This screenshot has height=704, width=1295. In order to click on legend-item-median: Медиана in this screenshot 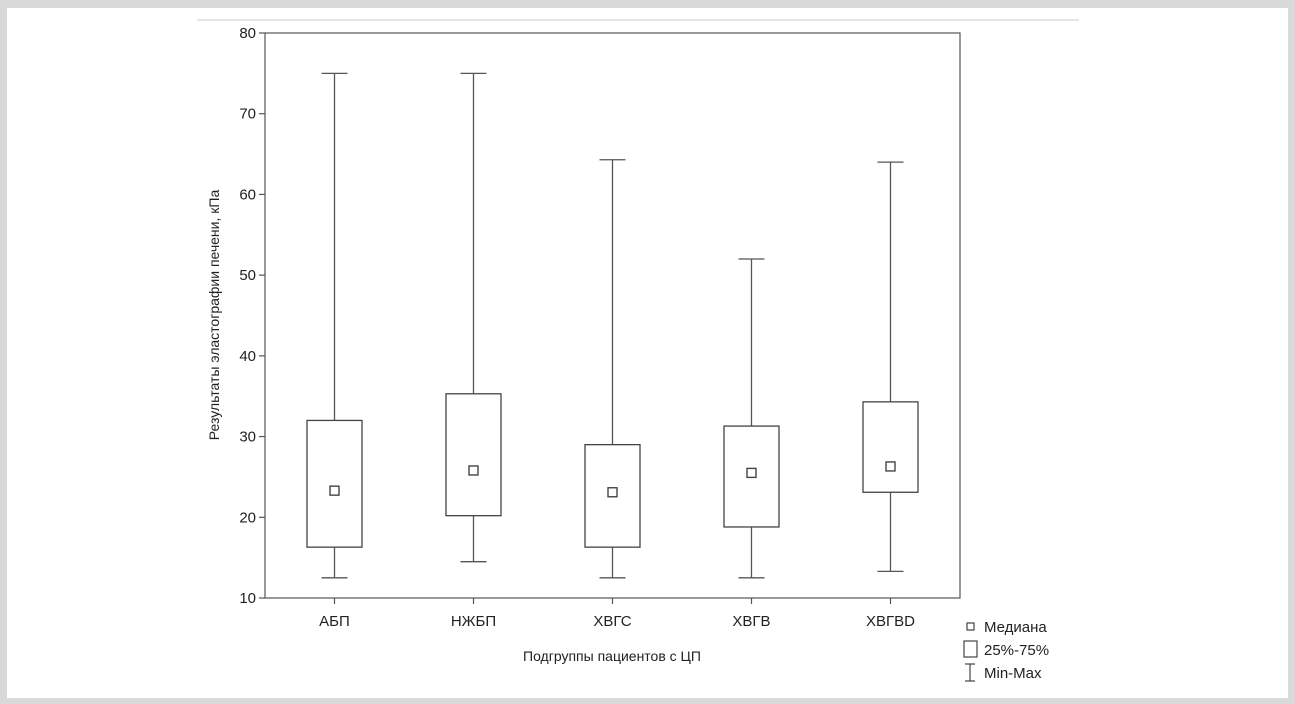, I will do `click(1006, 627)`.